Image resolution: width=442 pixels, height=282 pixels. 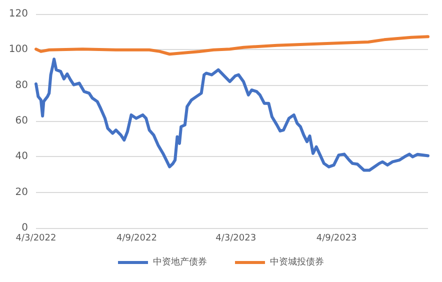 What do you see at coordinates (21, 85) in the screenshot?
I see `y-tick-label: 80` at bounding box center [21, 85].